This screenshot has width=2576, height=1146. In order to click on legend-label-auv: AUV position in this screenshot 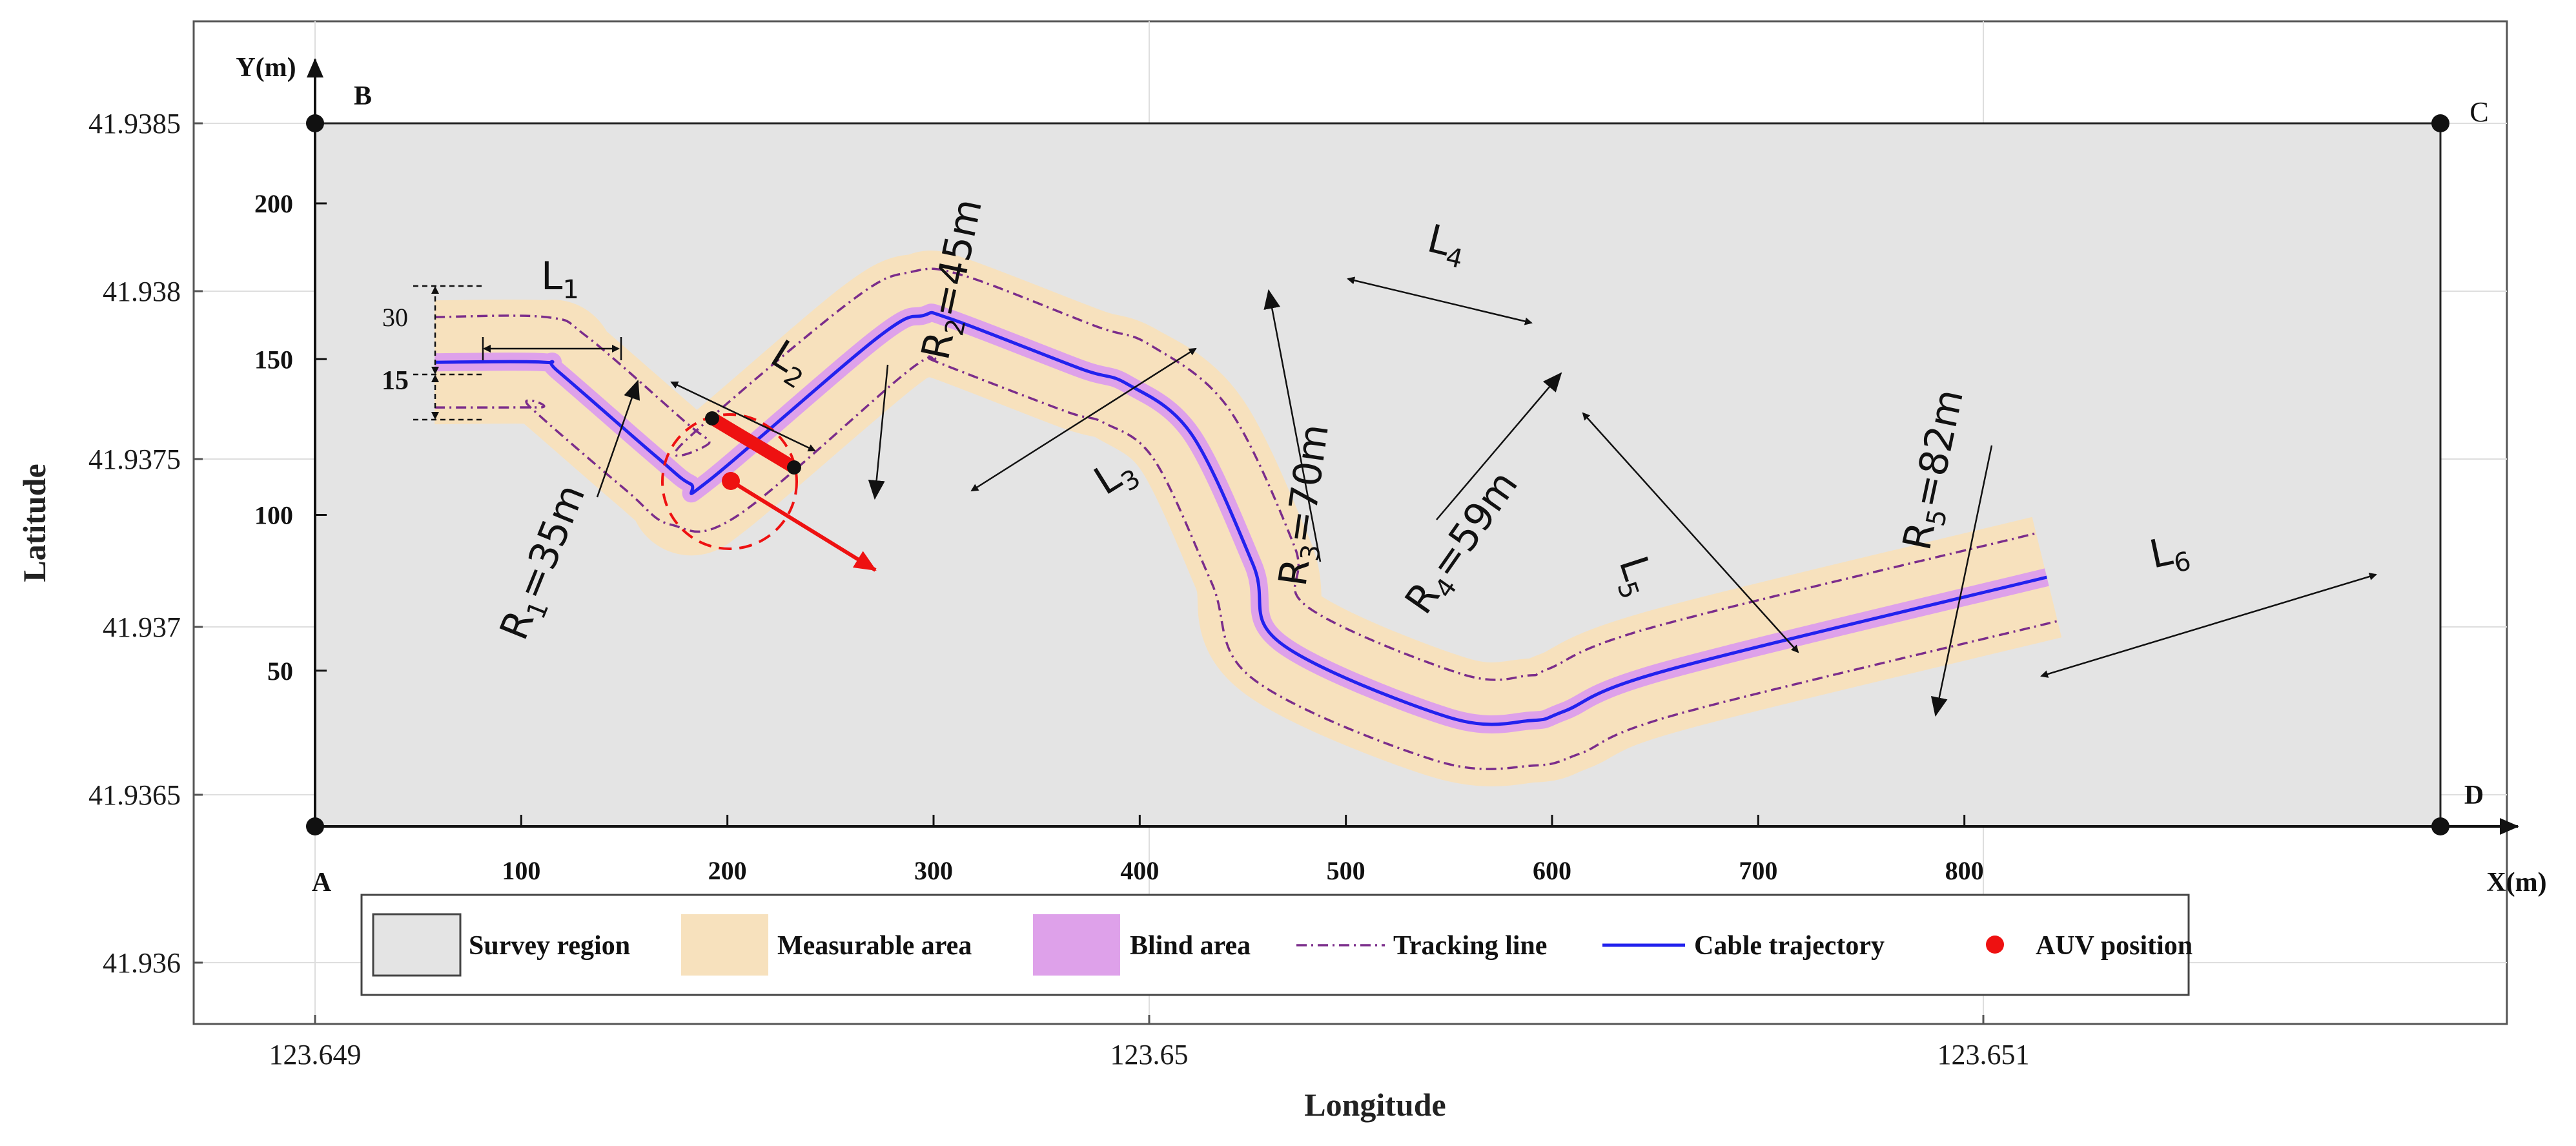, I will do `click(2115, 946)`.